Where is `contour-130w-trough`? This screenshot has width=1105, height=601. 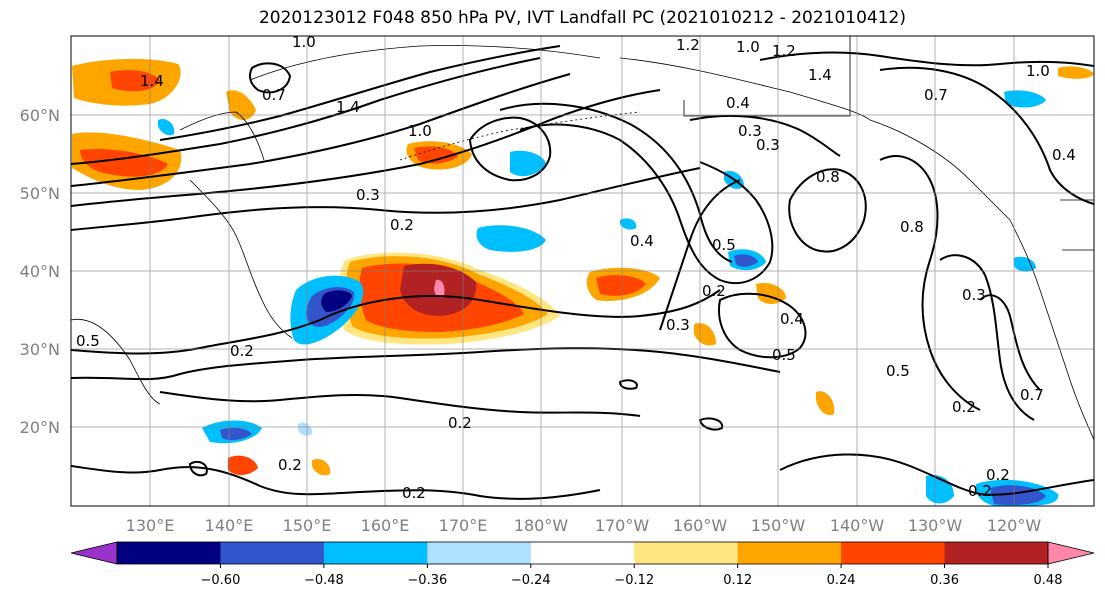
contour-130w-trough is located at coordinates (987, 337).